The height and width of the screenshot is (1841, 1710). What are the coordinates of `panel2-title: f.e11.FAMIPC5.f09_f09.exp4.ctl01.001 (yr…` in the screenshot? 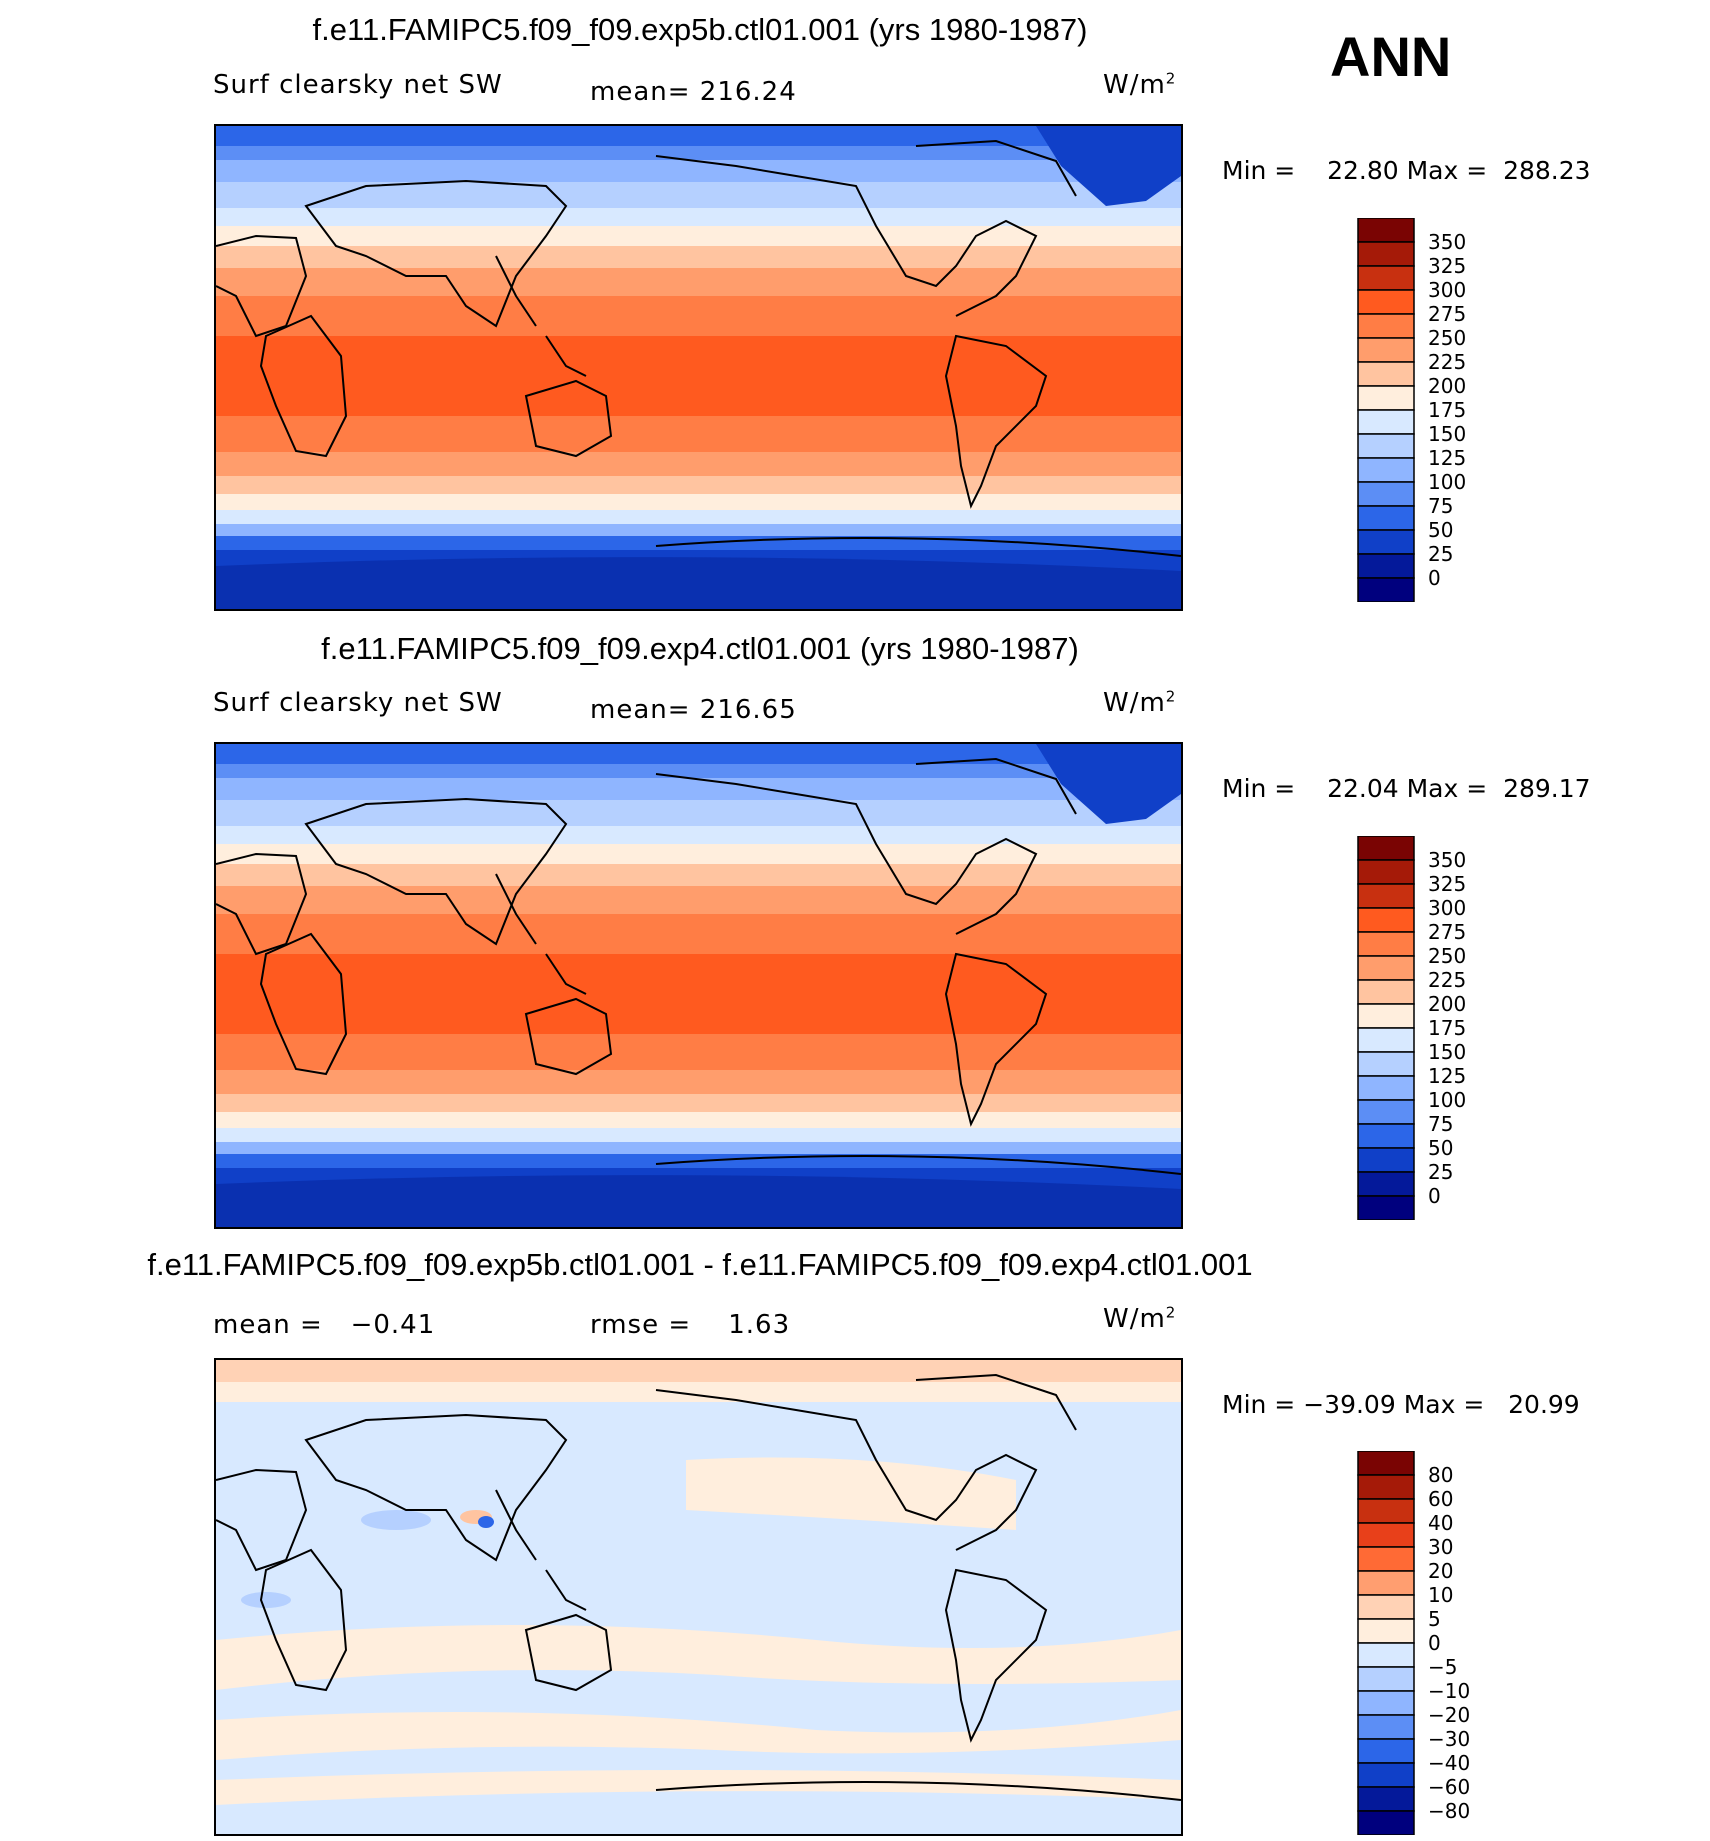 It's located at (700, 648).